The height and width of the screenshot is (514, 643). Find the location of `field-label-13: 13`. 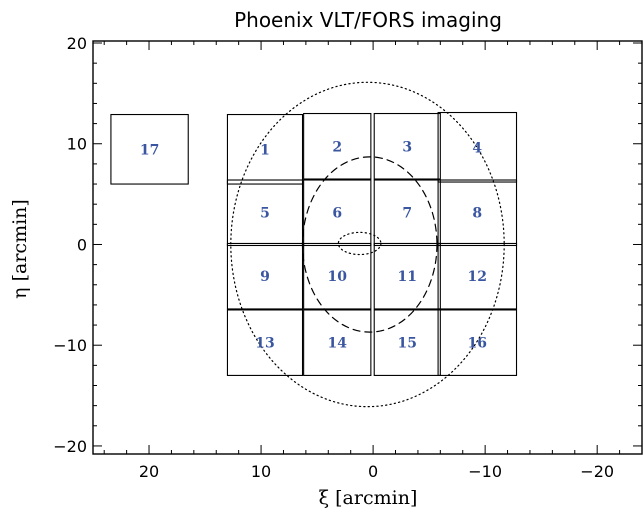

field-label-13: 13 is located at coordinates (264, 344).